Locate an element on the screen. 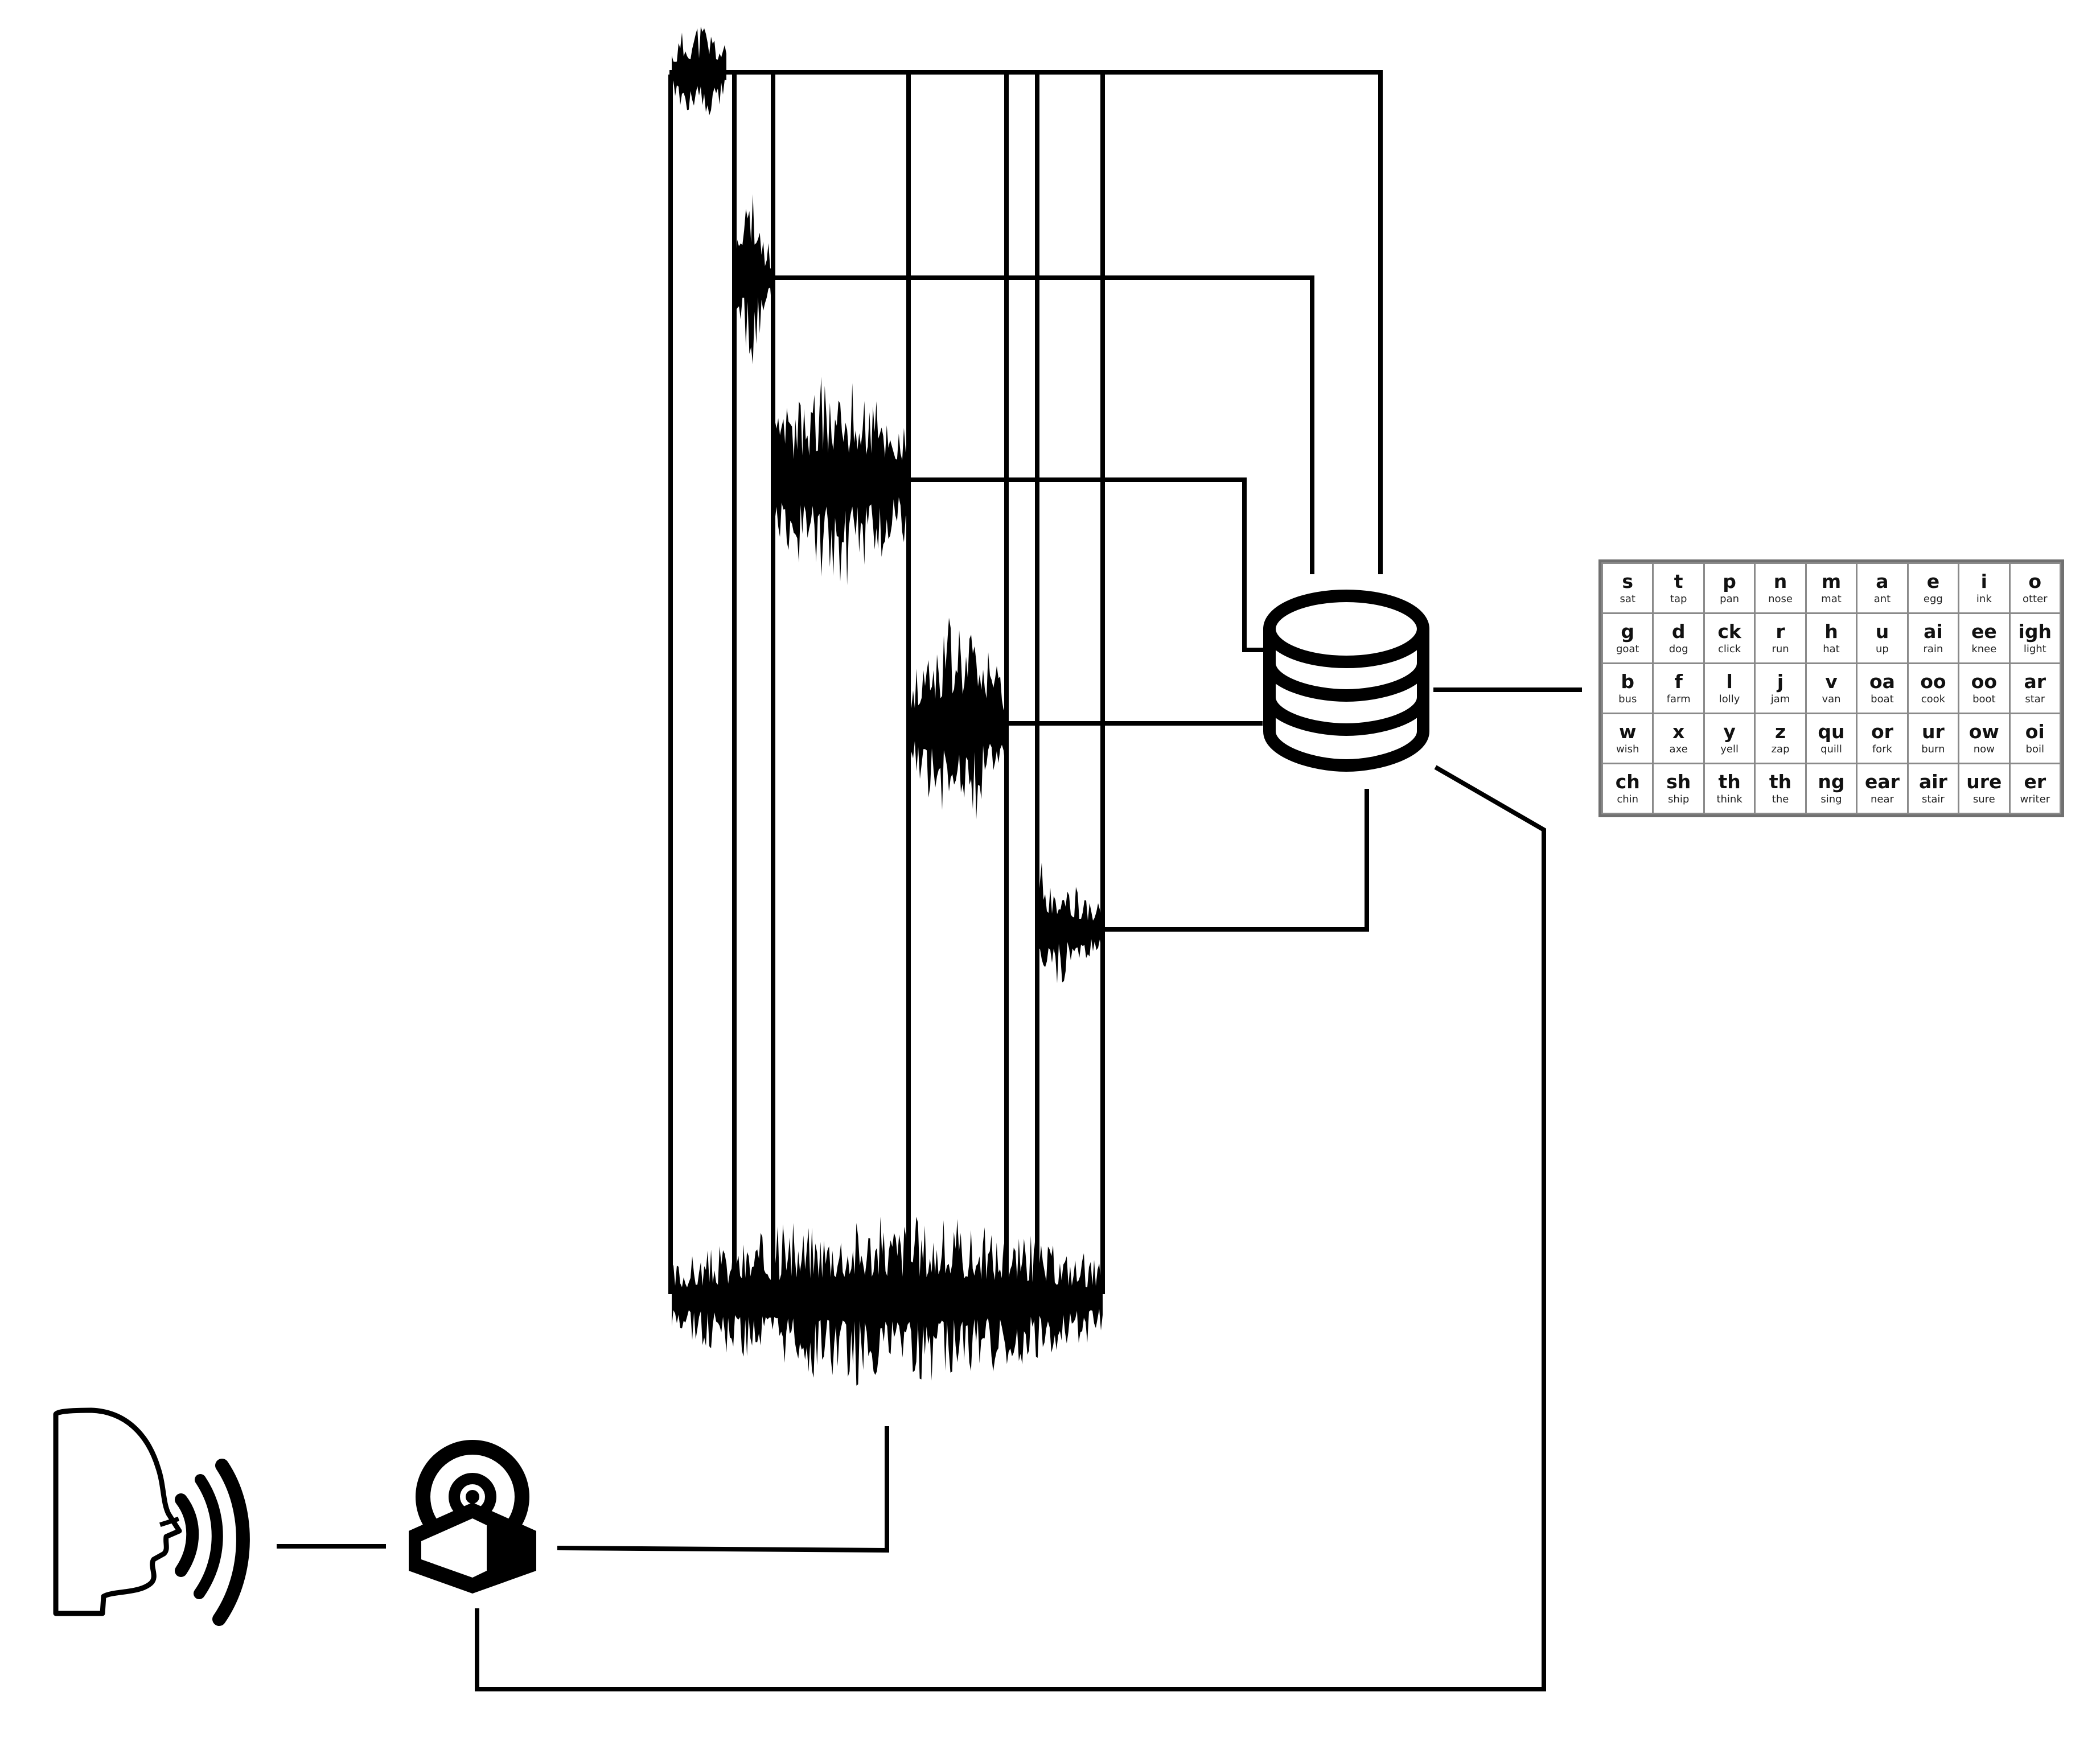  grapheme: o is located at coordinates (2035, 581).